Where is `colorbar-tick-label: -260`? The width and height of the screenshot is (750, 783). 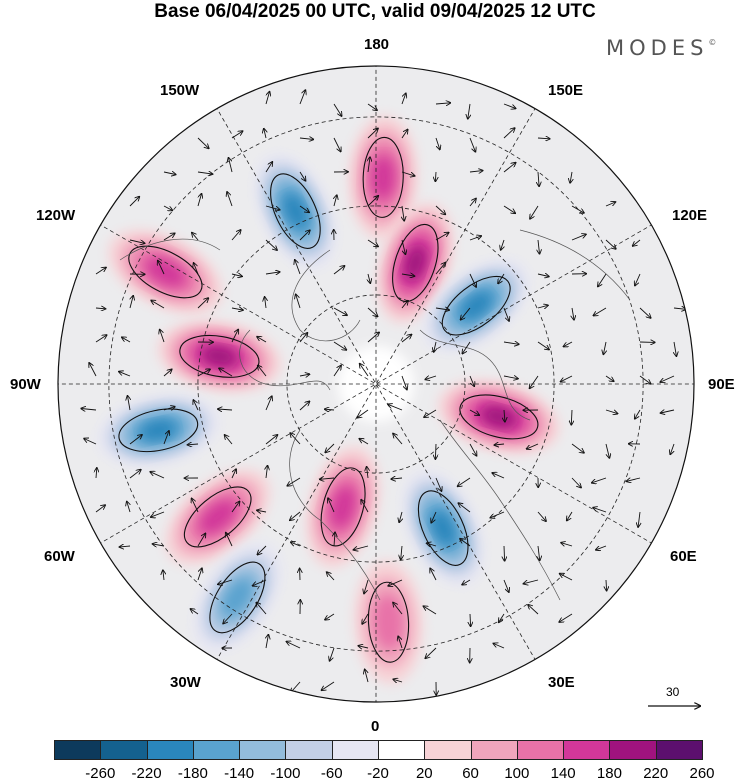 colorbar-tick-label: -260 is located at coordinates (100, 773).